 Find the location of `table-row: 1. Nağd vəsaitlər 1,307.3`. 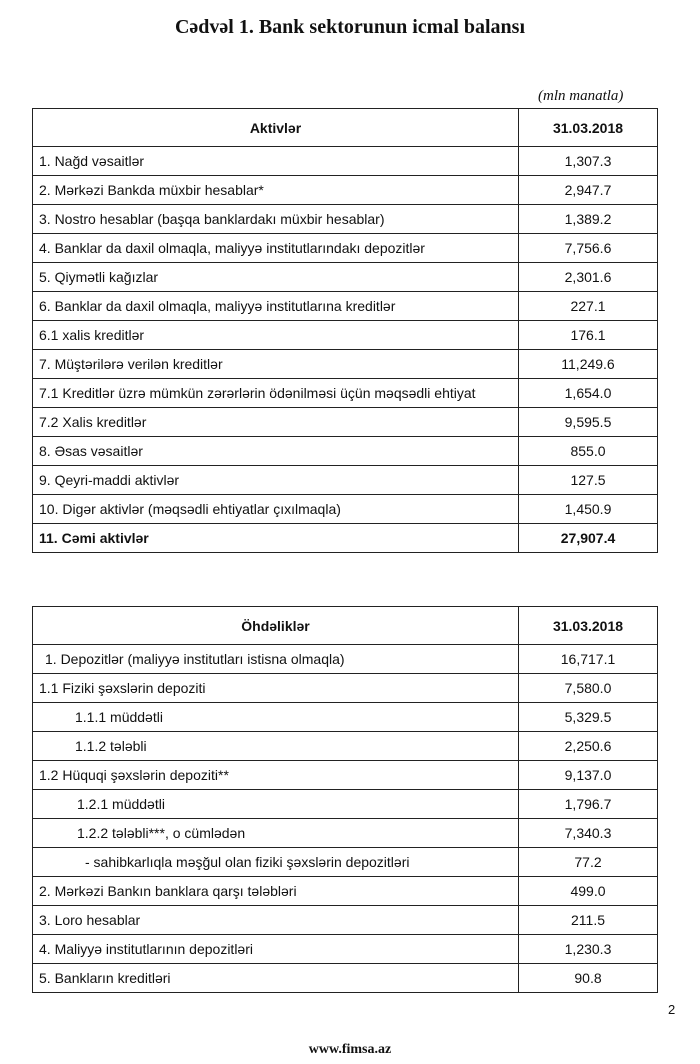

table-row: 1. Nağd vəsaitlər 1,307.3 is located at coordinates (345, 161).